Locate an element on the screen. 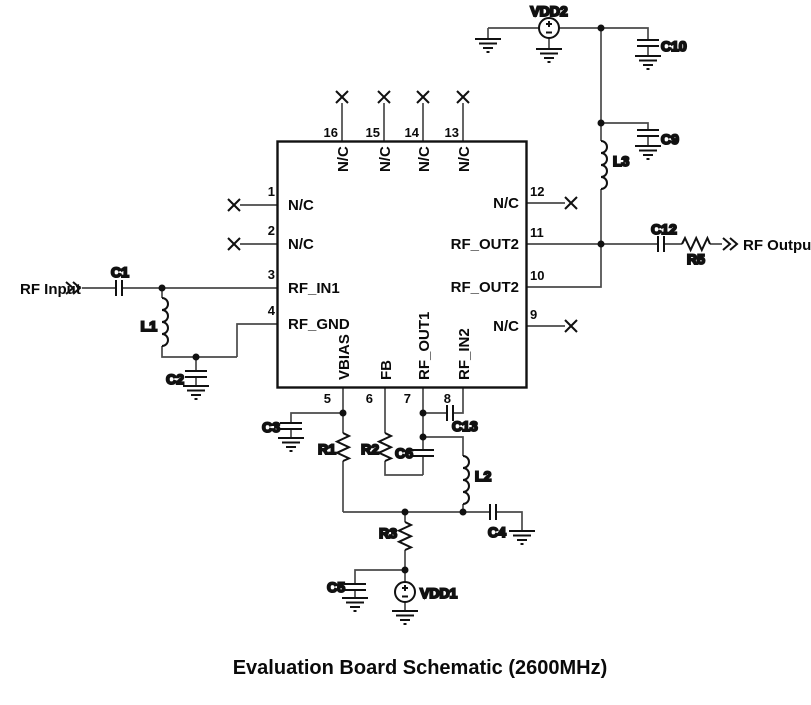 This screenshot has height=705, width=811. inductor-l1: L1 is located at coordinates (154, 322).